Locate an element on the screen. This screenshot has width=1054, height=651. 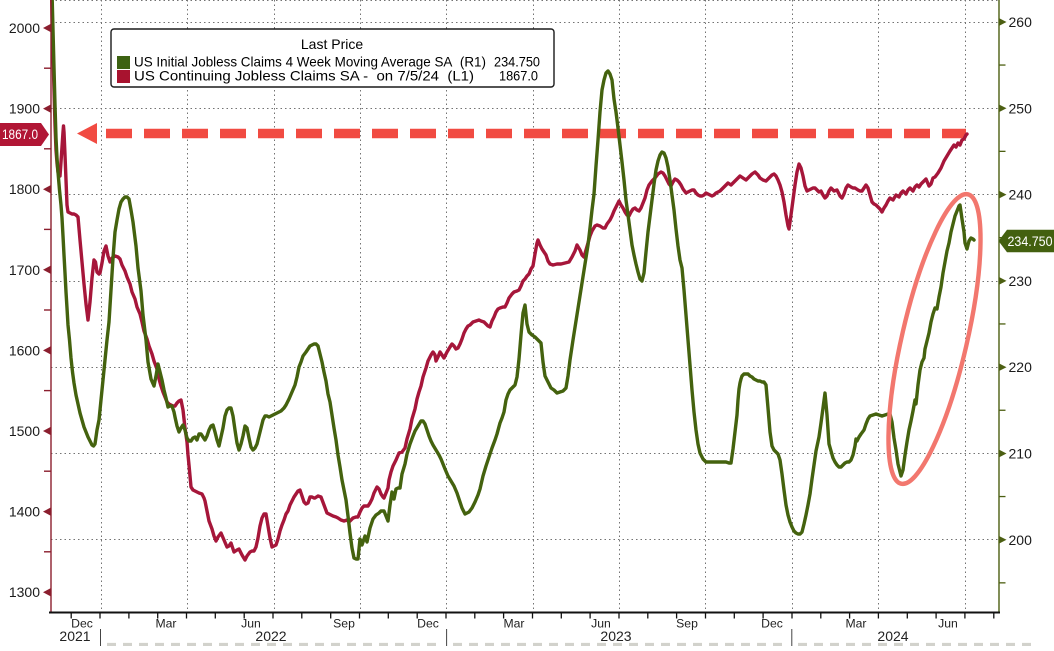
svg-text: 1900 is located at coordinates (24, 109).